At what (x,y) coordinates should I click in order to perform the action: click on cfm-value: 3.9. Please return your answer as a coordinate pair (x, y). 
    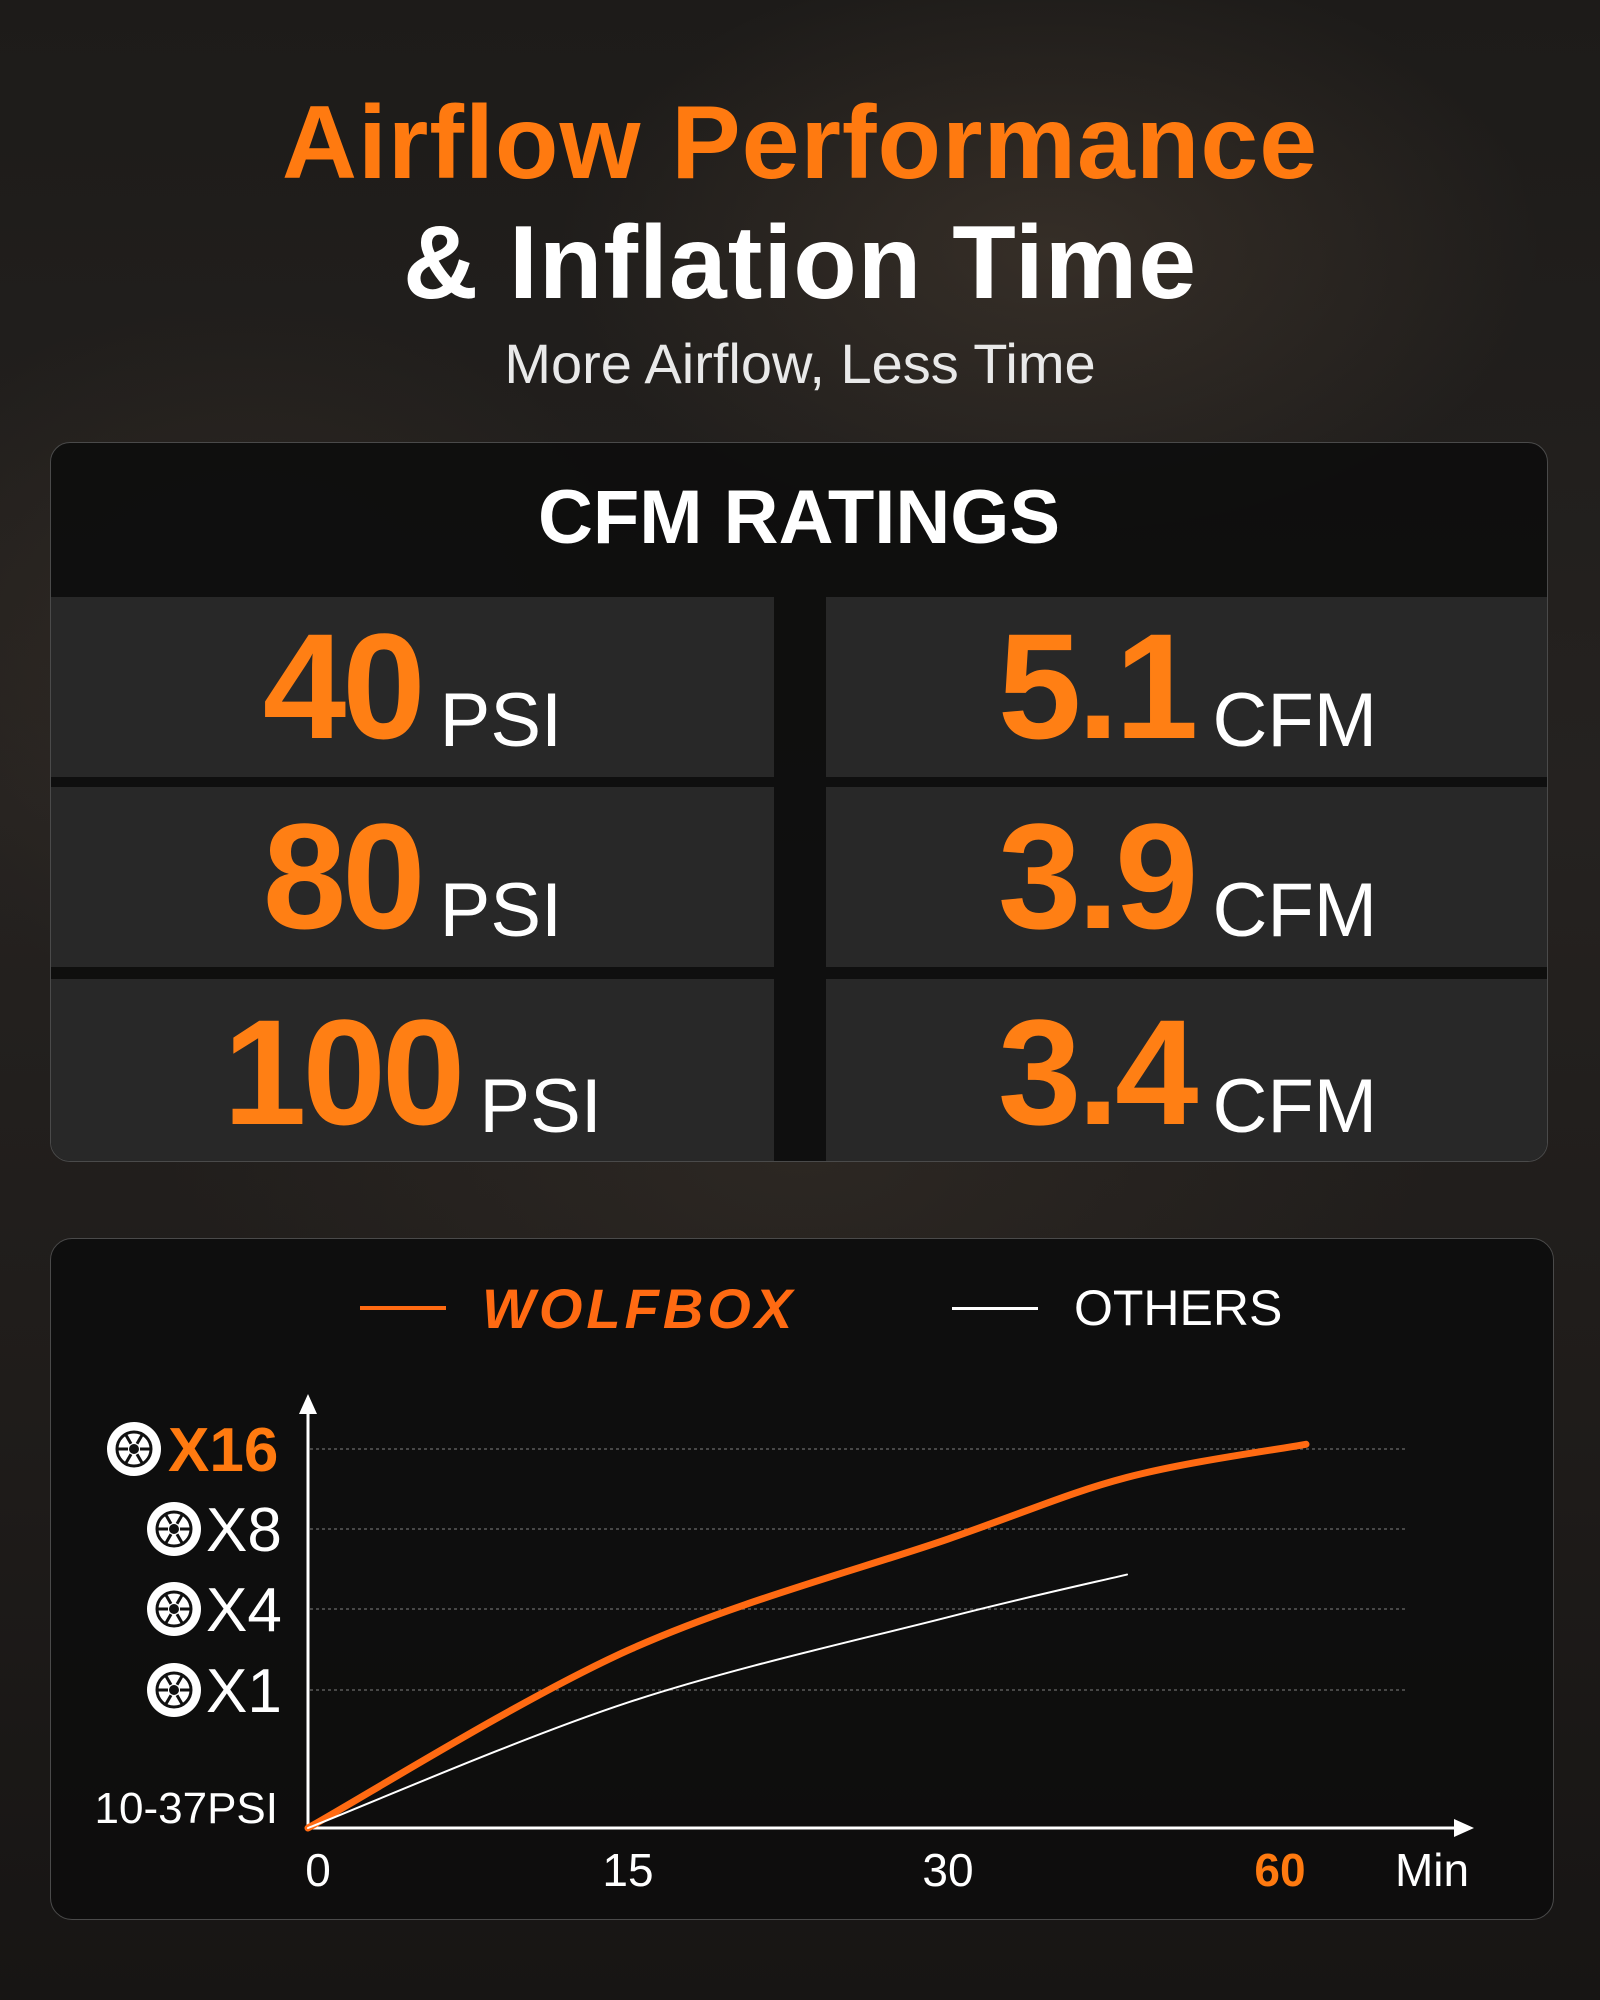
    Looking at the image, I should click on (1098, 876).